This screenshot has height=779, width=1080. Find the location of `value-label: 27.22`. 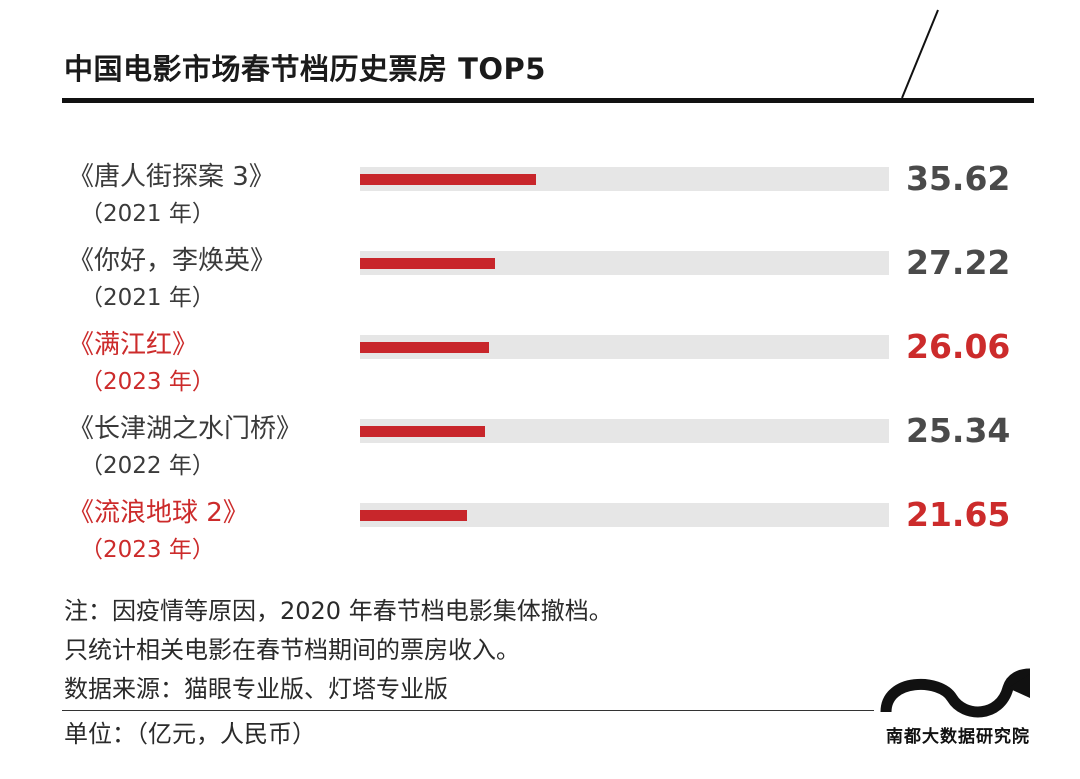

value-label: 27.22 is located at coordinates (958, 262).